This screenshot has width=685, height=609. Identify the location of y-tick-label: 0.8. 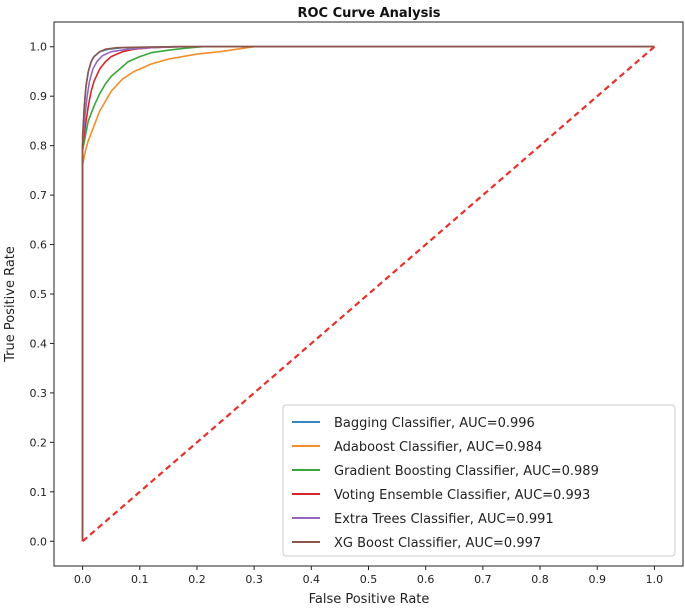
(39, 146).